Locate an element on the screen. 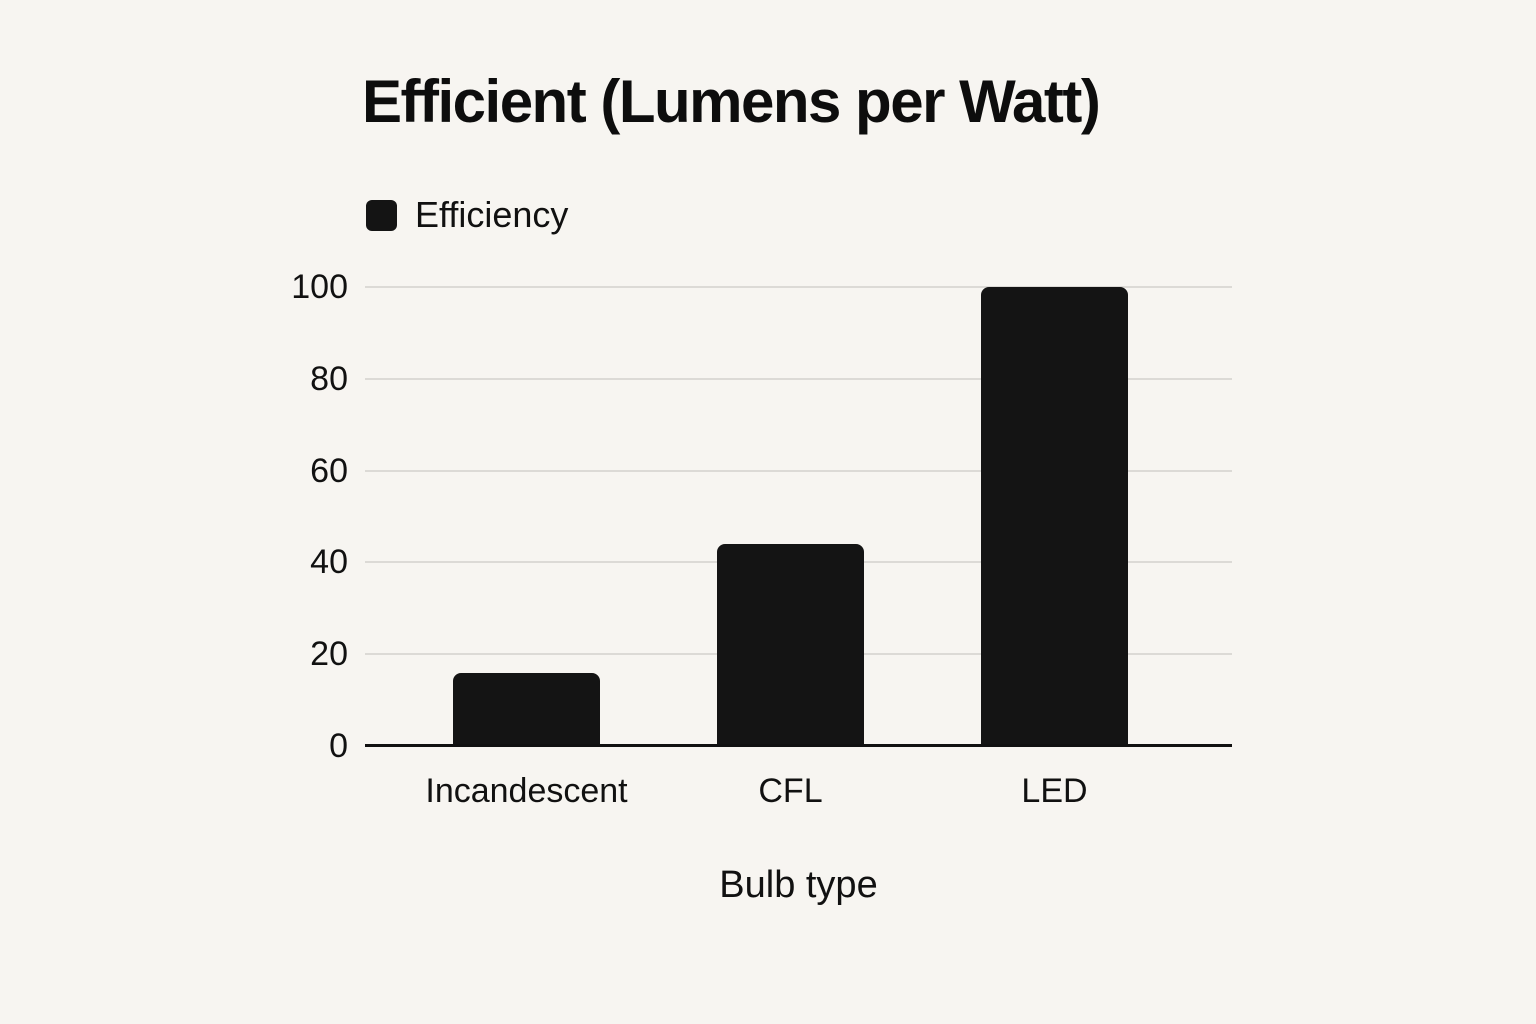 The height and width of the screenshot is (1024, 1536). y-tick-label-0: 0 is located at coordinates (338, 746).